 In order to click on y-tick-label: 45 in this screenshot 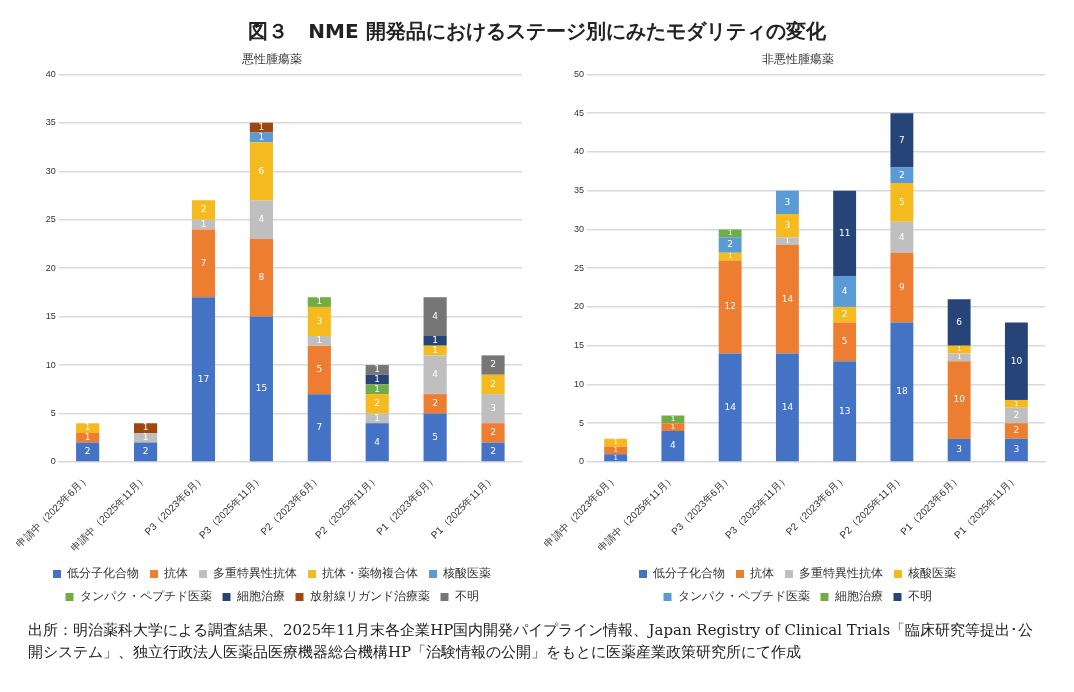, I will do `click(579, 112)`.